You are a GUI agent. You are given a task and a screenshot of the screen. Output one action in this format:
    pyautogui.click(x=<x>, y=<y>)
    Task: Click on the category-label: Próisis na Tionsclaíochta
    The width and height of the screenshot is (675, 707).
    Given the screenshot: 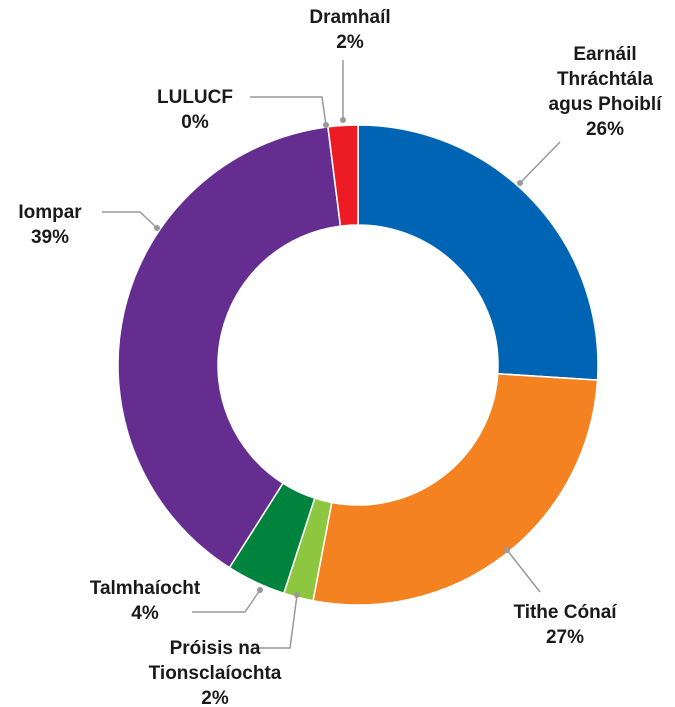 What is the action you would take?
    pyautogui.click(x=215, y=661)
    